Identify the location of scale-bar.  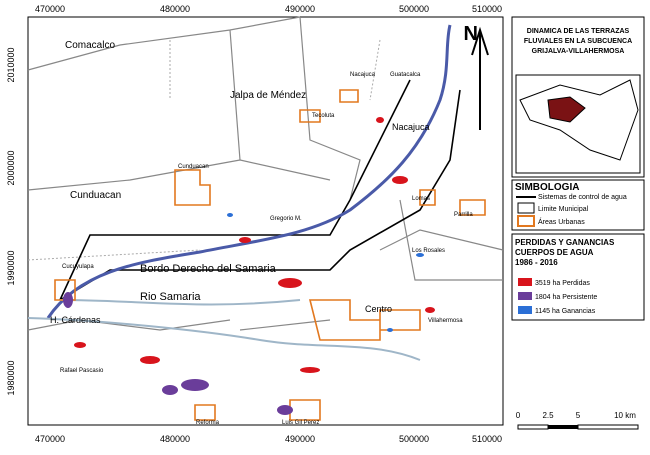
(578, 427).